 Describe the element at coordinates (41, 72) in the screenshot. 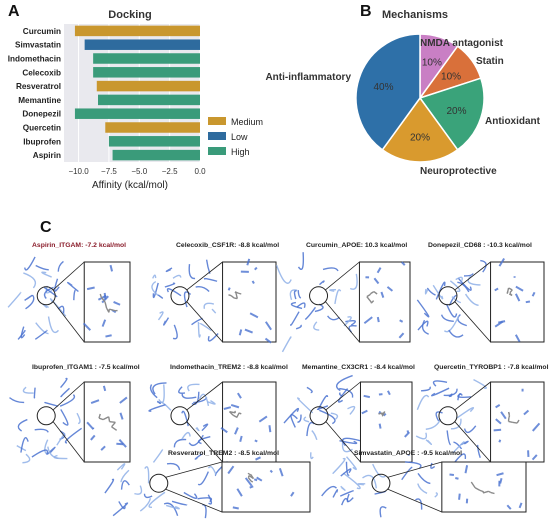

I see `y-tick-label: Celecoxib` at that location.